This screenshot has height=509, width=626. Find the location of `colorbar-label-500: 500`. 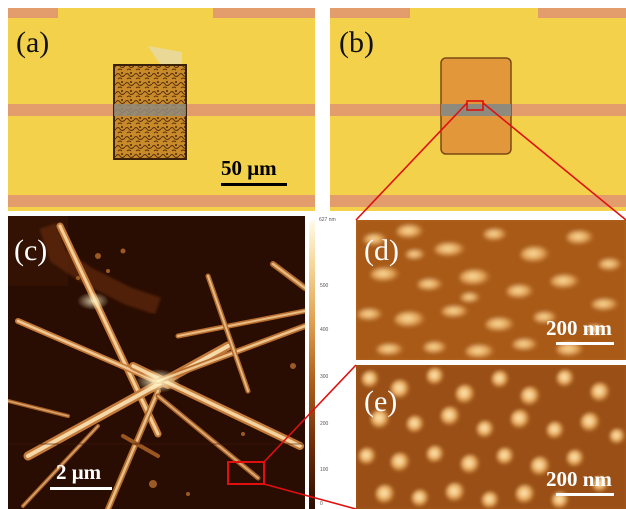

colorbar-label-500: 500 is located at coordinates (324, 286).